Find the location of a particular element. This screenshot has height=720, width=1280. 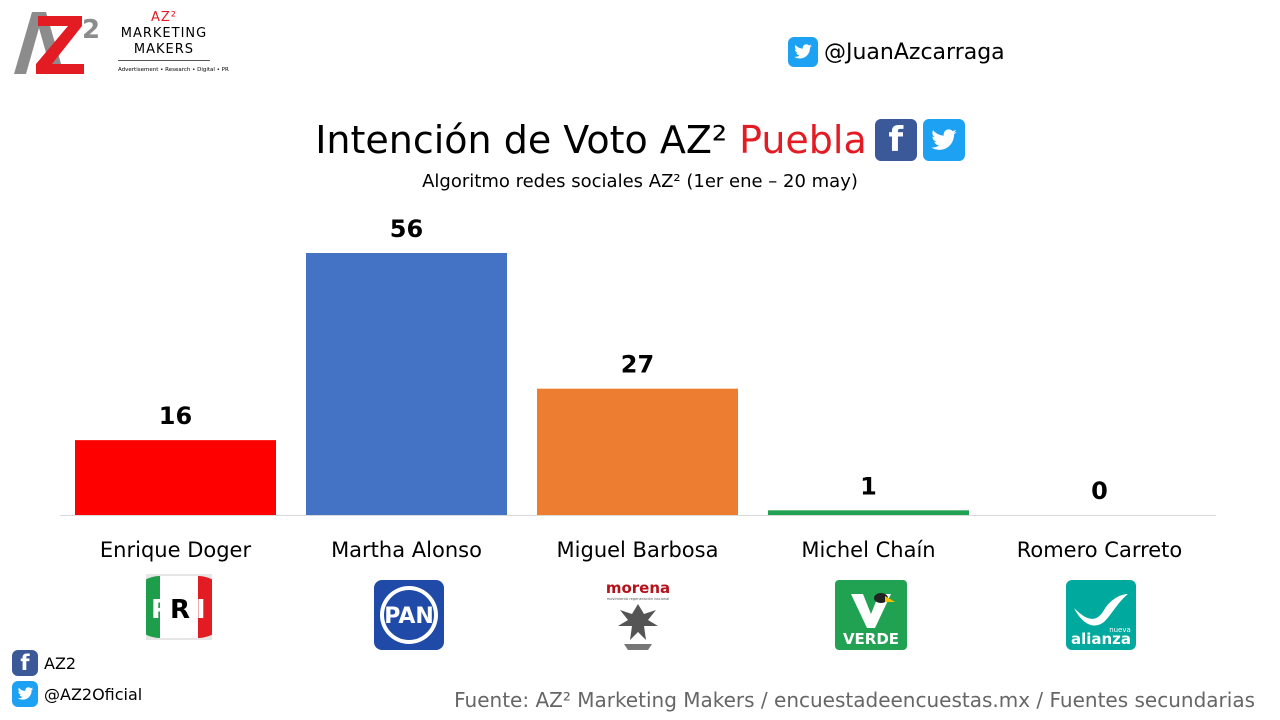

brand-line2: MAKERS is located at coordinates (164, 49).